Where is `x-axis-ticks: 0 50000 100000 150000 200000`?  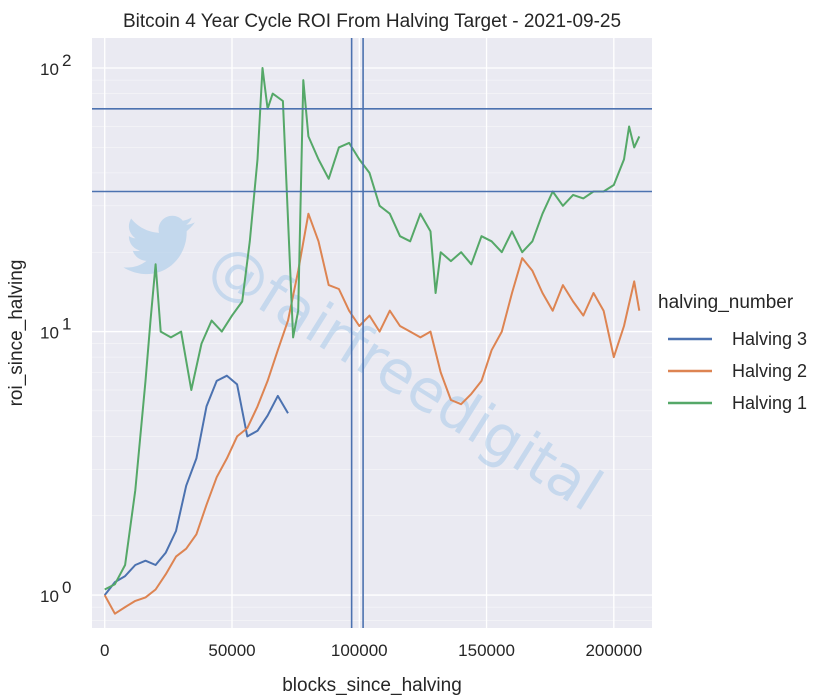 x-axis-ticks: 0 50000 100000 150000 200000 is located at coordinates (371, 650).